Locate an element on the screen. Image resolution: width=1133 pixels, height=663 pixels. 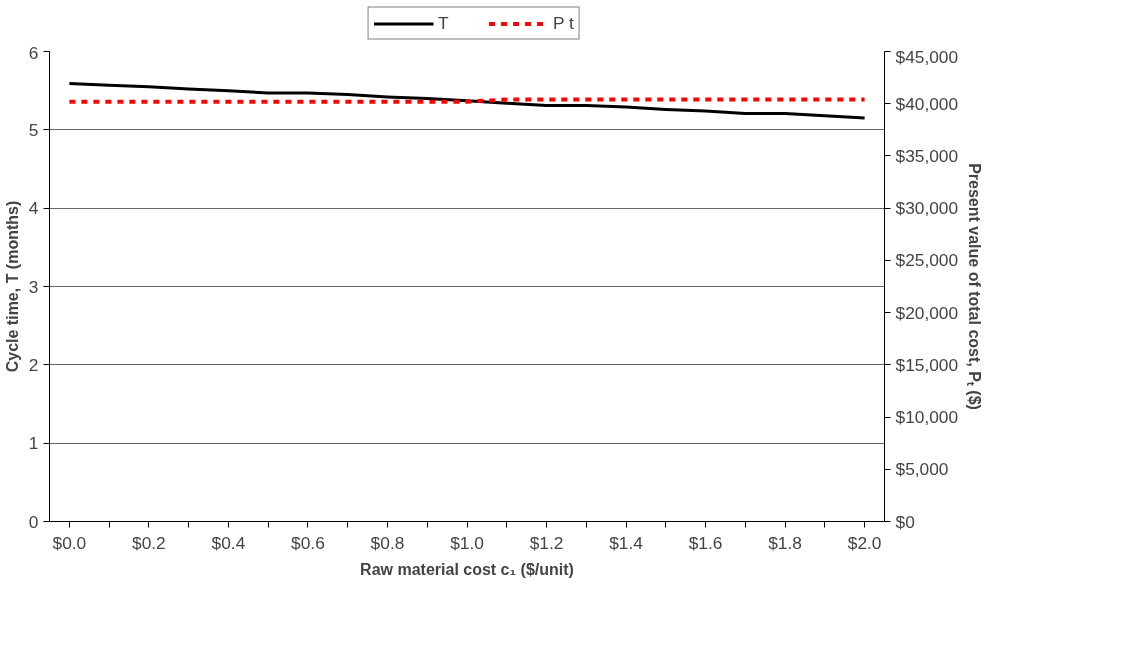
y2-tick-label: $30,000 is located at coordinates (927, 208).